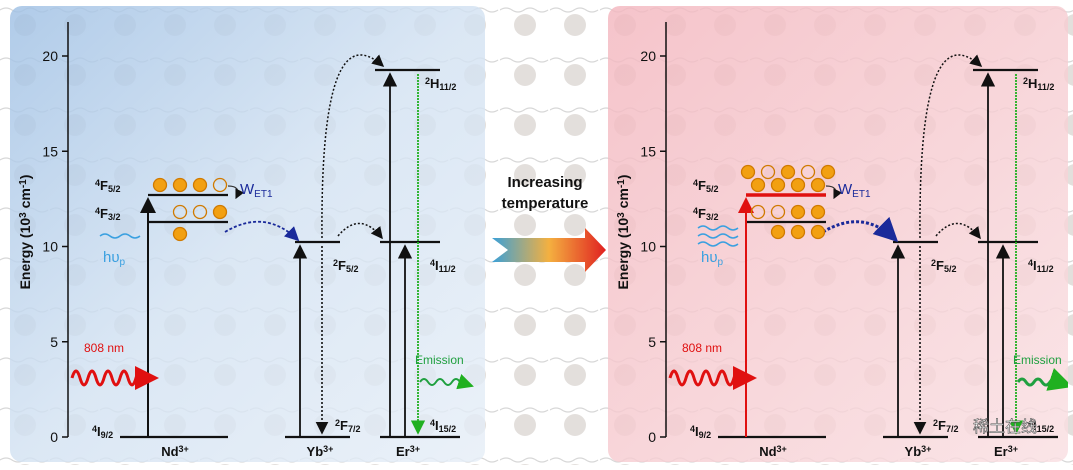  I want to click on label-part: 3, so click(23, 215).